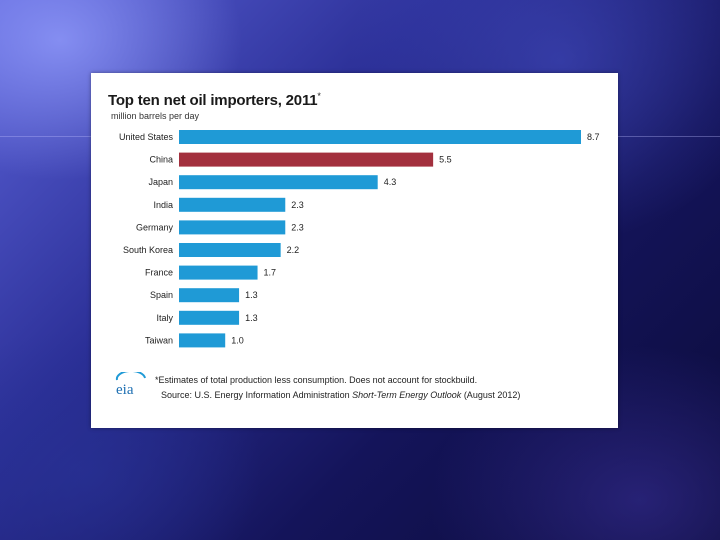  Describe the element at coordinates (390, 182) in the screenshot. I see `value-label-japan: 4.3` at that location.